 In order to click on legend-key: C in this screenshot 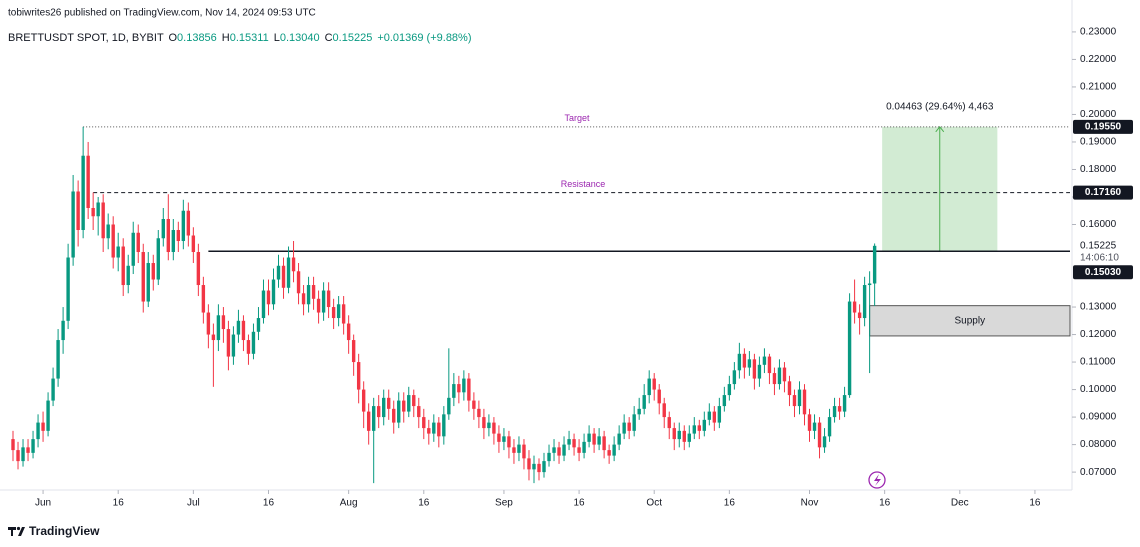, I will do `click(329, 38)`.